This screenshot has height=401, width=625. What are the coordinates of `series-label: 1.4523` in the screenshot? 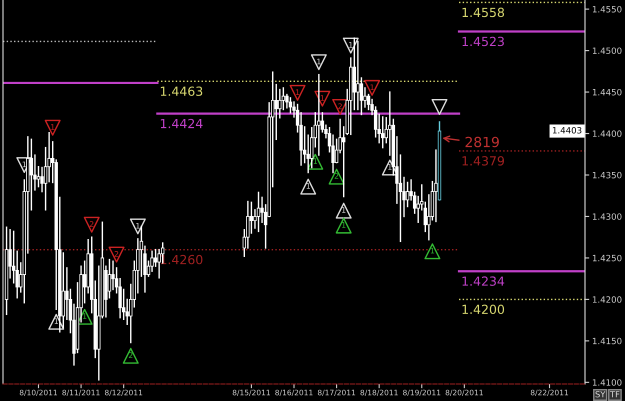 It's located at (483, 41).